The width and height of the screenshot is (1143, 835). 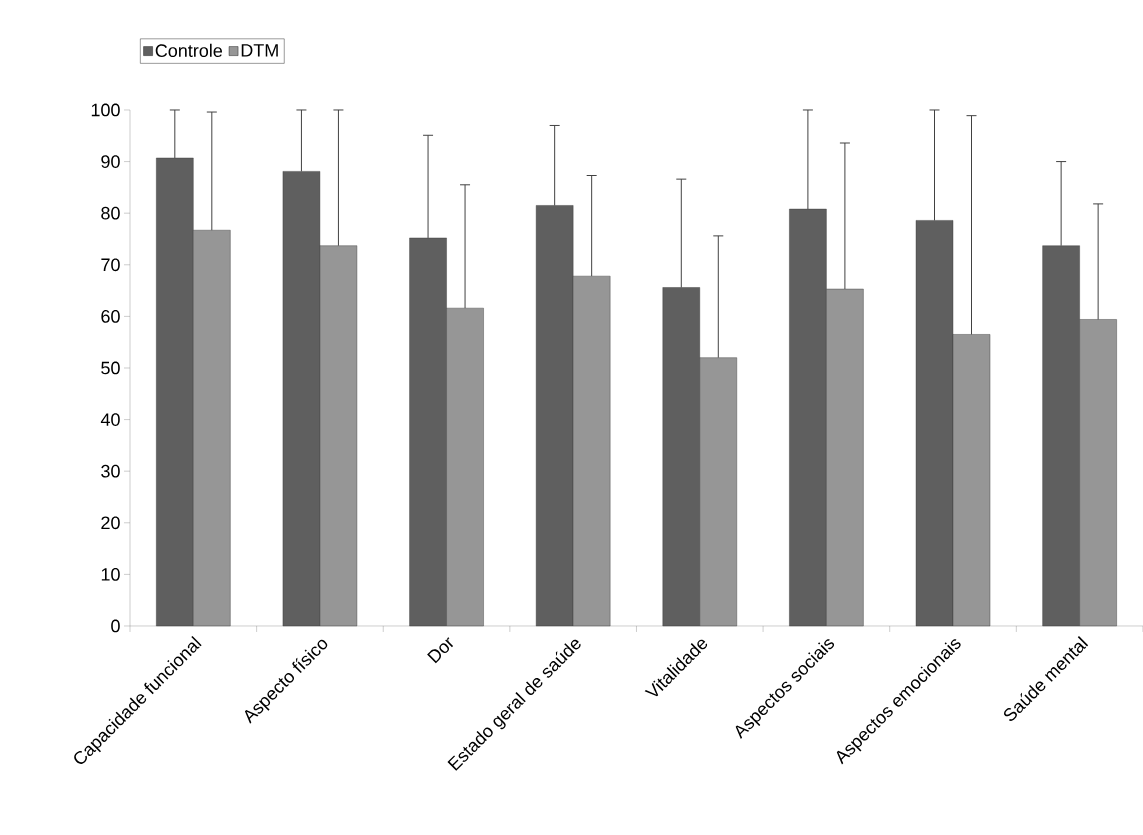 I want to click on legend-label: Controle, so click(x=189, y=50).